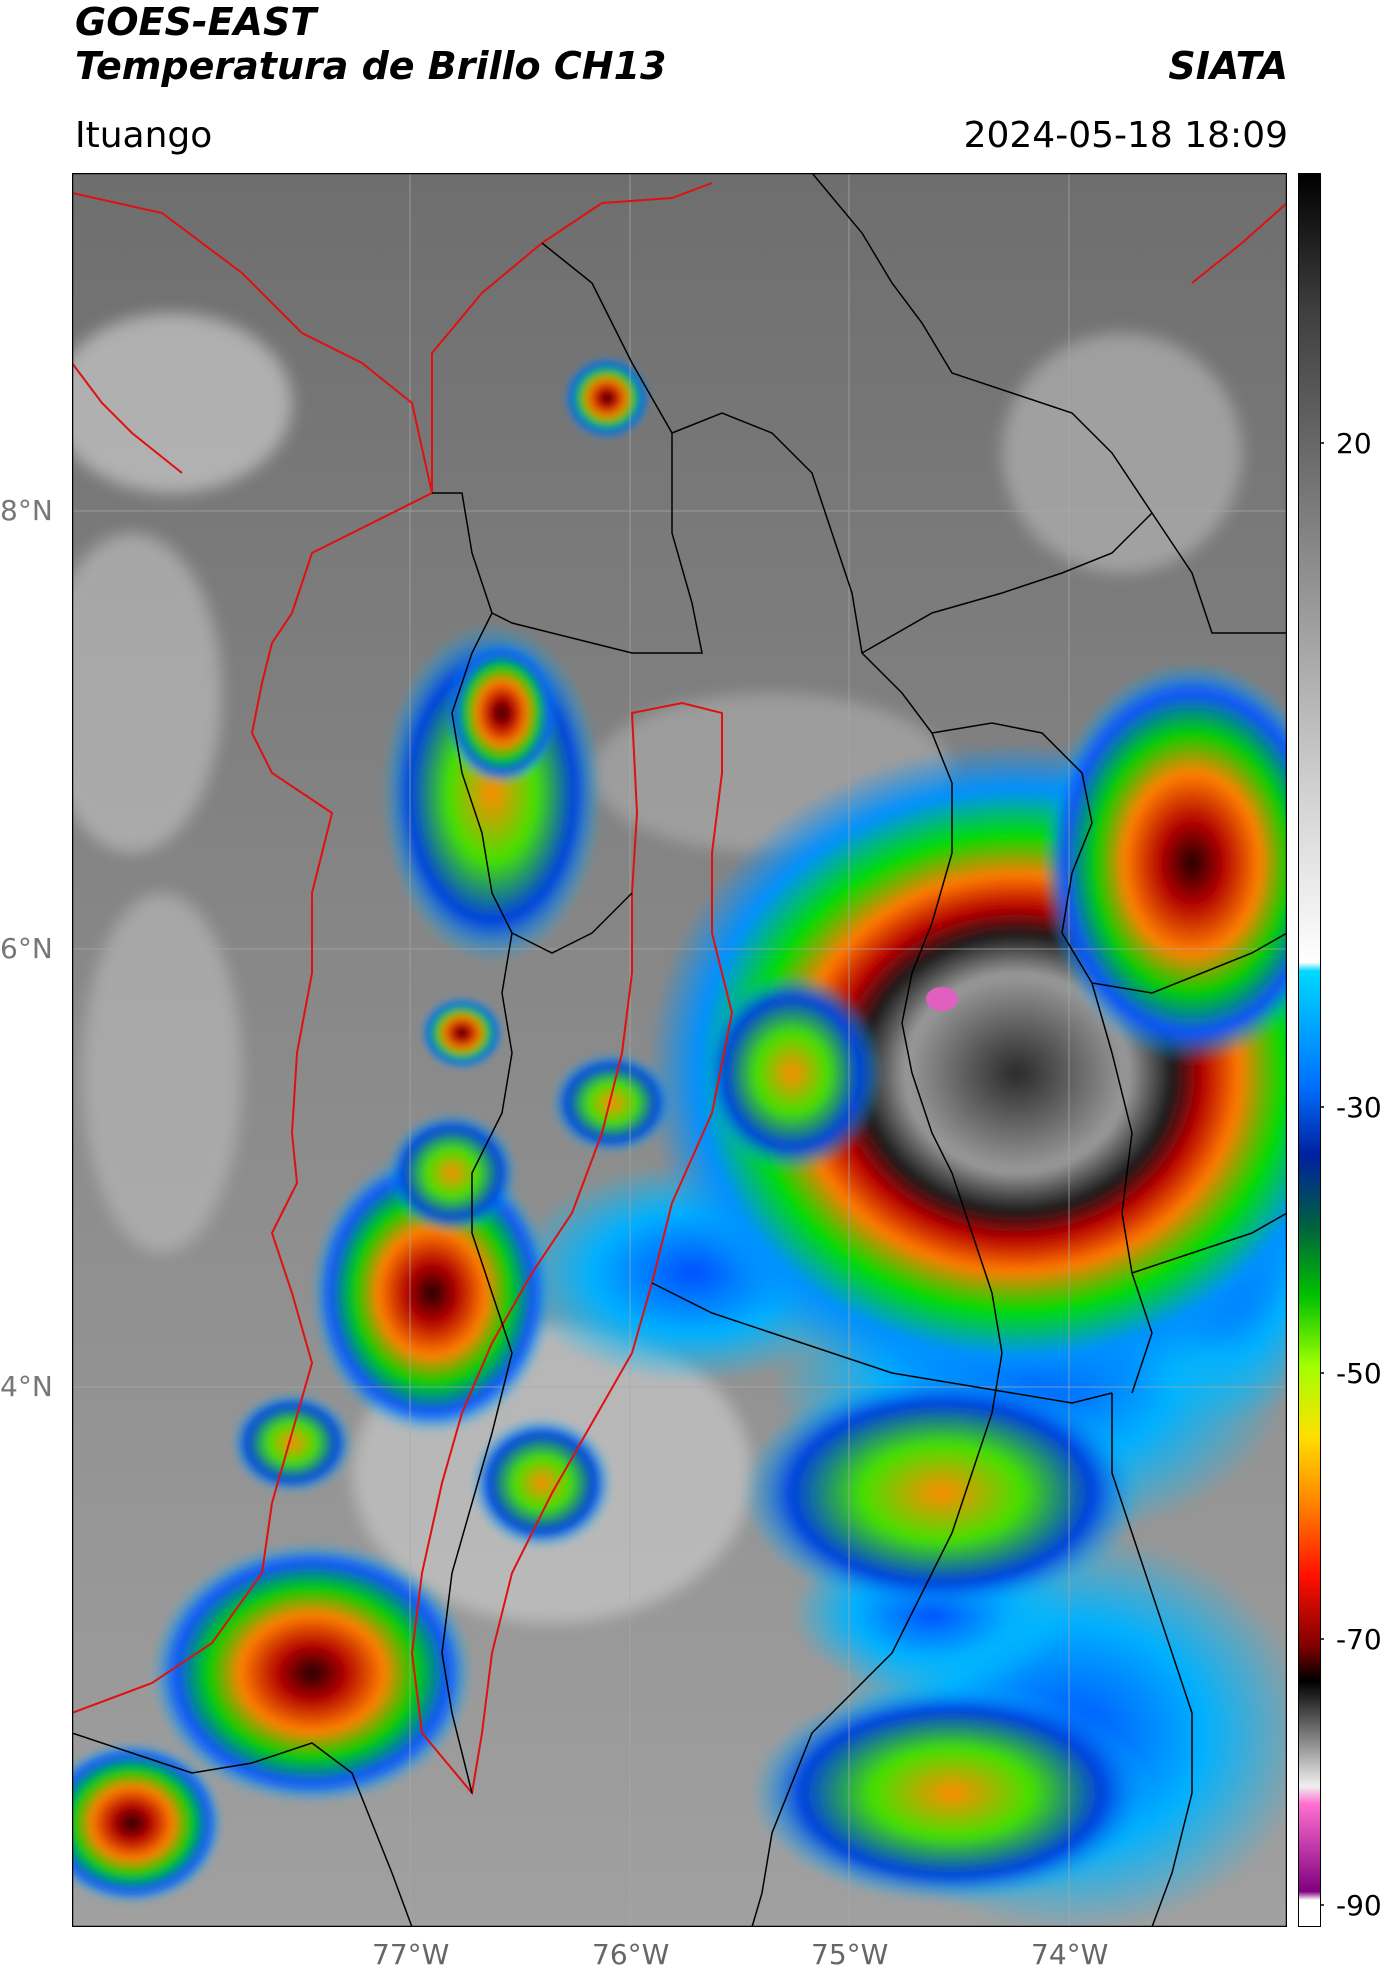 The height and width of the screenshot is (1981, 1384). What do you see at coordinates (1359, 1373) in the screenshot?
I see `colorbar-tick-neg50: -50` at bounding box center [1359, 1373].